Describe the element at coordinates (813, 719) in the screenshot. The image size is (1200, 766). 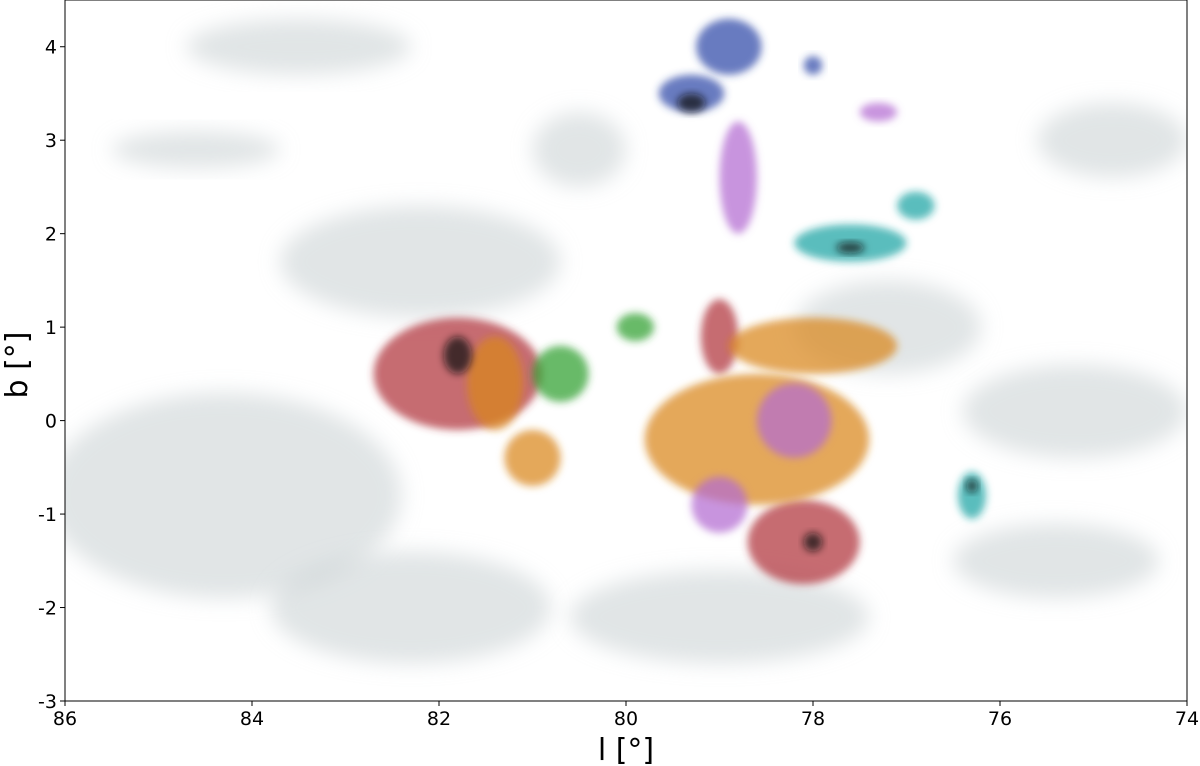
I see `x-tick-label: 78` at that location.